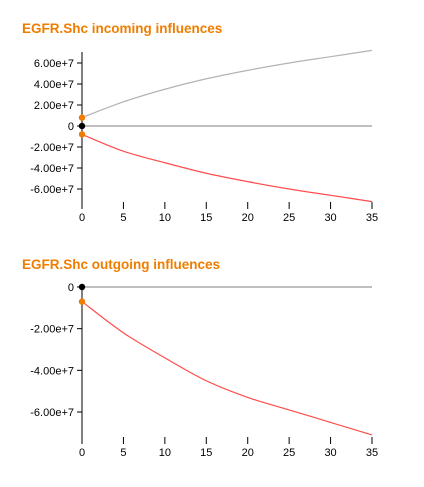  Describe the element at coordinates (82, 453) in the screenshot. I see `outgoing-x-tick-label: 0` at that location.